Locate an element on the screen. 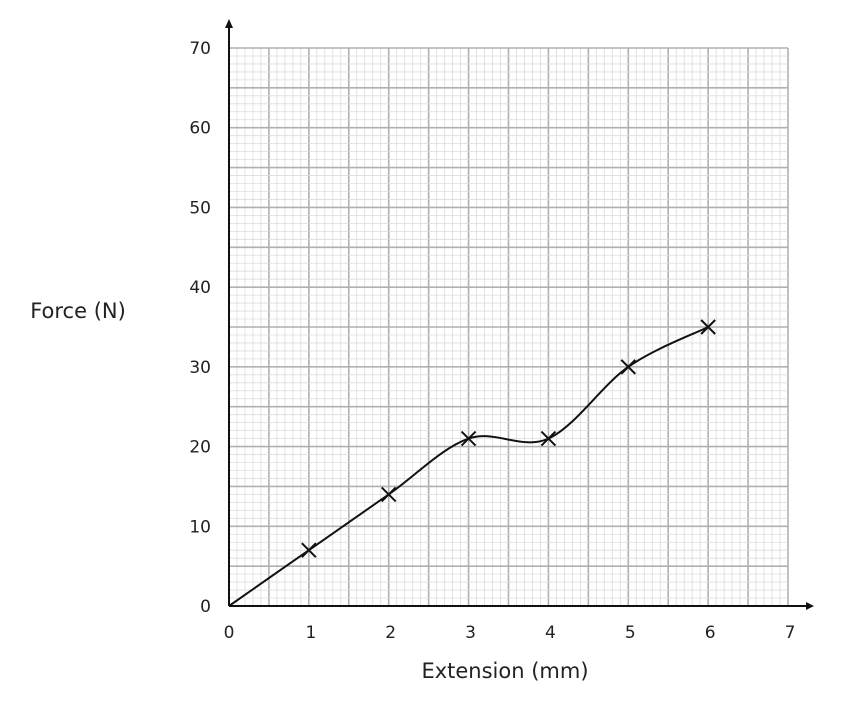  x-axis-arrow-icon is located at coordinates (810, 606).